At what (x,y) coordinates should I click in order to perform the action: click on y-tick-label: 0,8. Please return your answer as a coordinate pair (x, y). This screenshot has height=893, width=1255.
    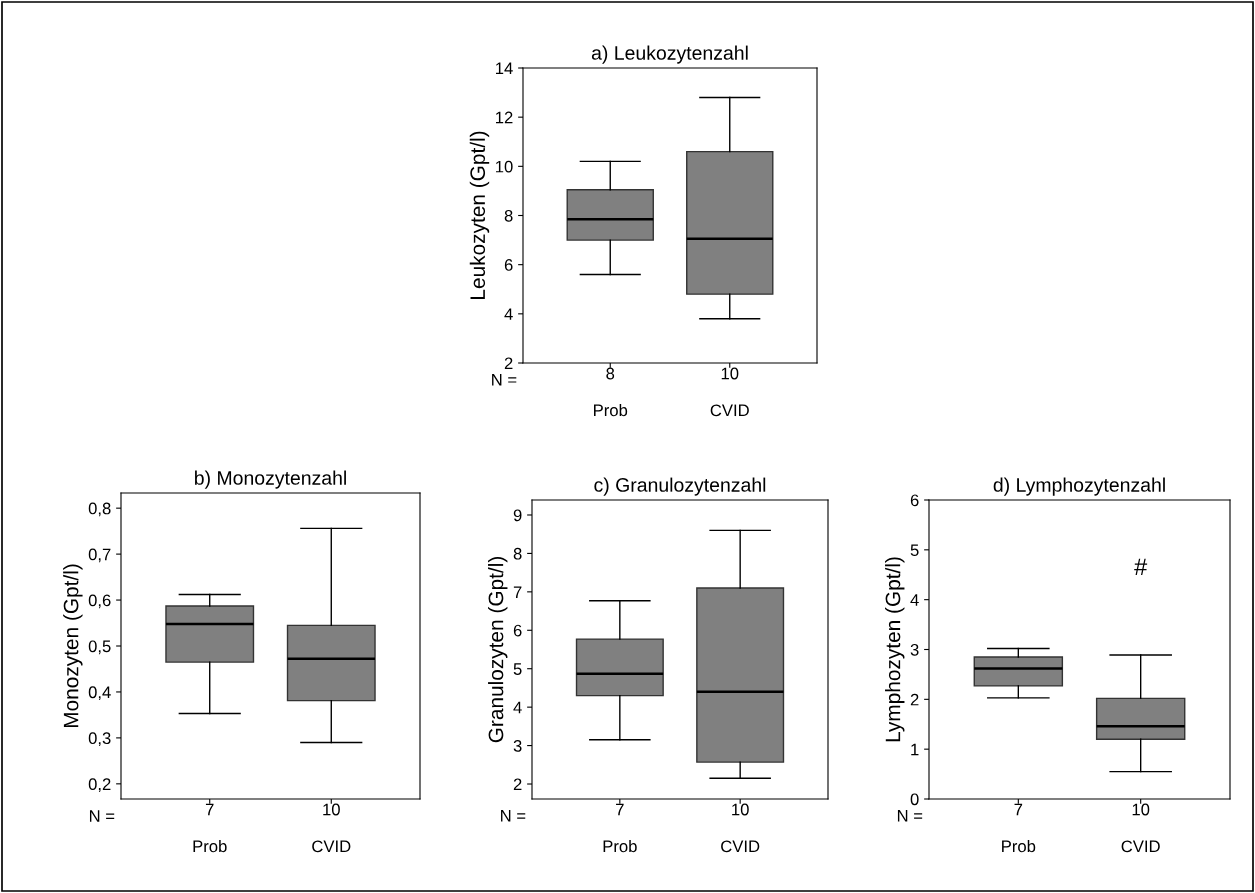
    Looking at the image, I should click on (99, 509).